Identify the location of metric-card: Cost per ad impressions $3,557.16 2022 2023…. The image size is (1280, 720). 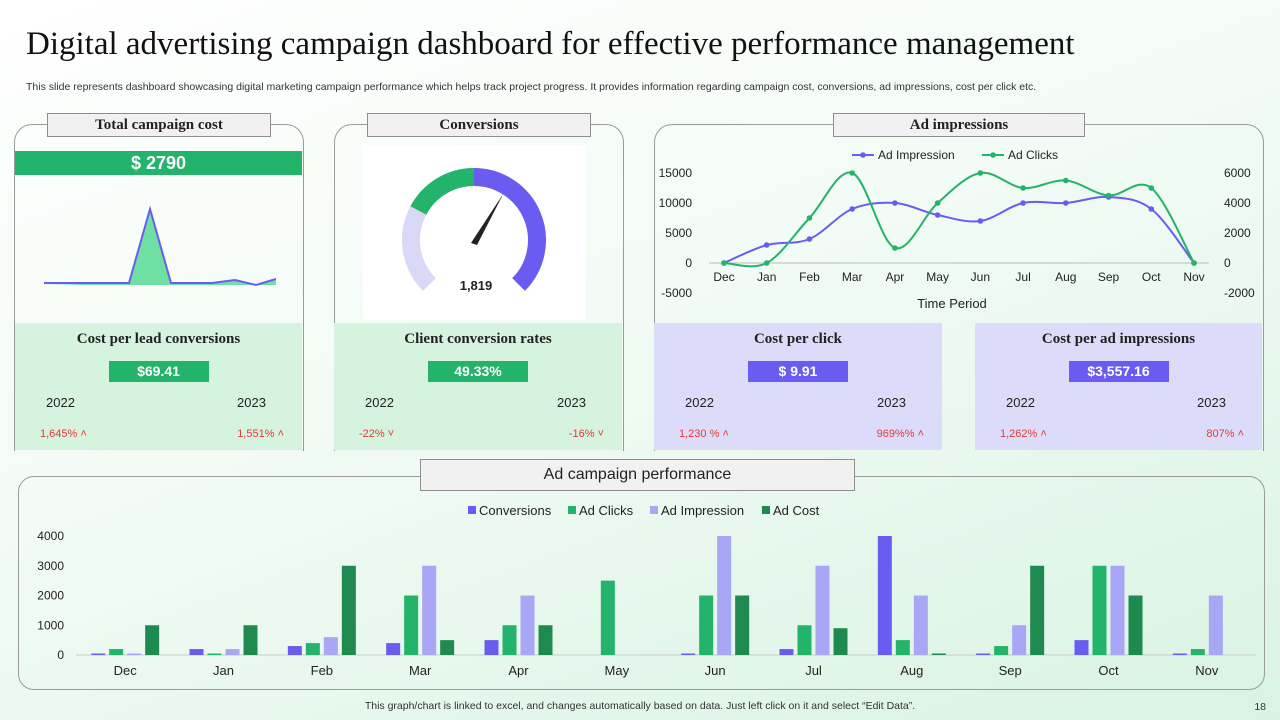
(1118, 386).